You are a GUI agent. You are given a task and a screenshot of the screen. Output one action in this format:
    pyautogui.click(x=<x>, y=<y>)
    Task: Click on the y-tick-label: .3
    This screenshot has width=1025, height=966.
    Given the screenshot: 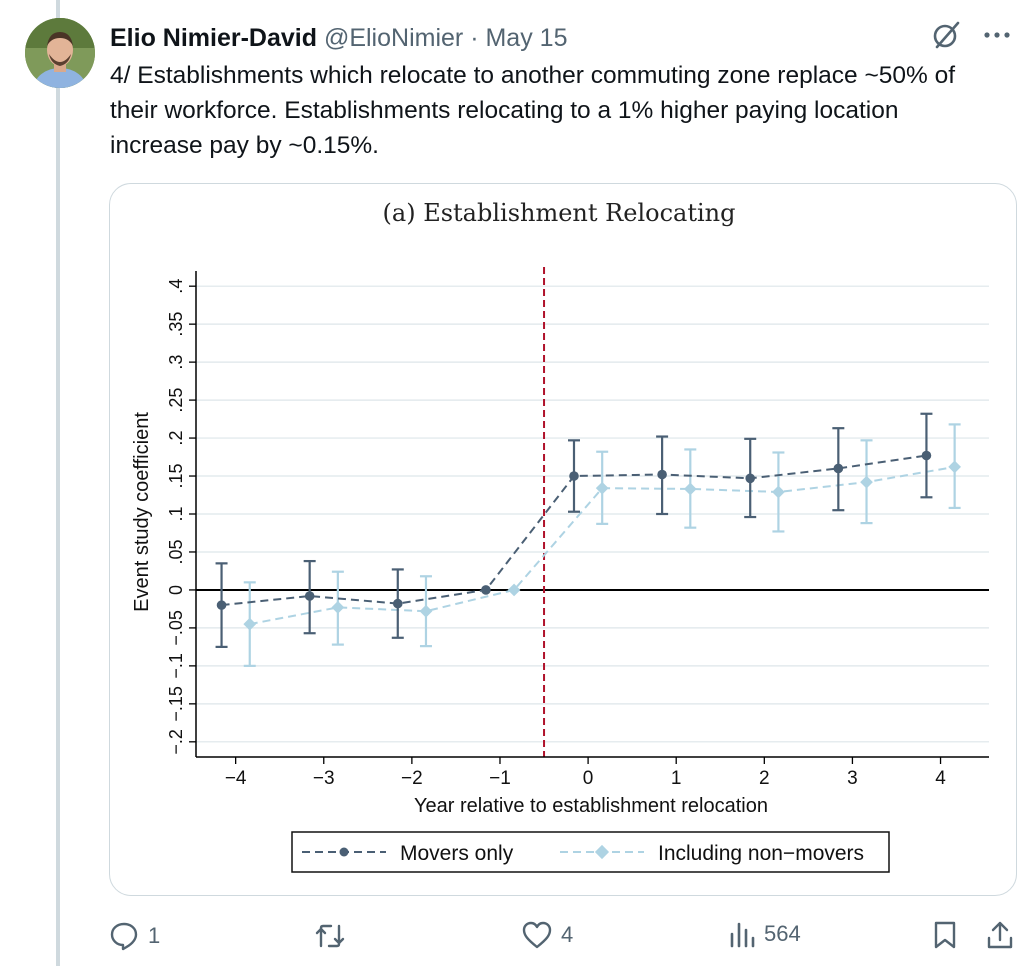 What is the action you would take?
    pyautogui.click(x=176, y=362)
    